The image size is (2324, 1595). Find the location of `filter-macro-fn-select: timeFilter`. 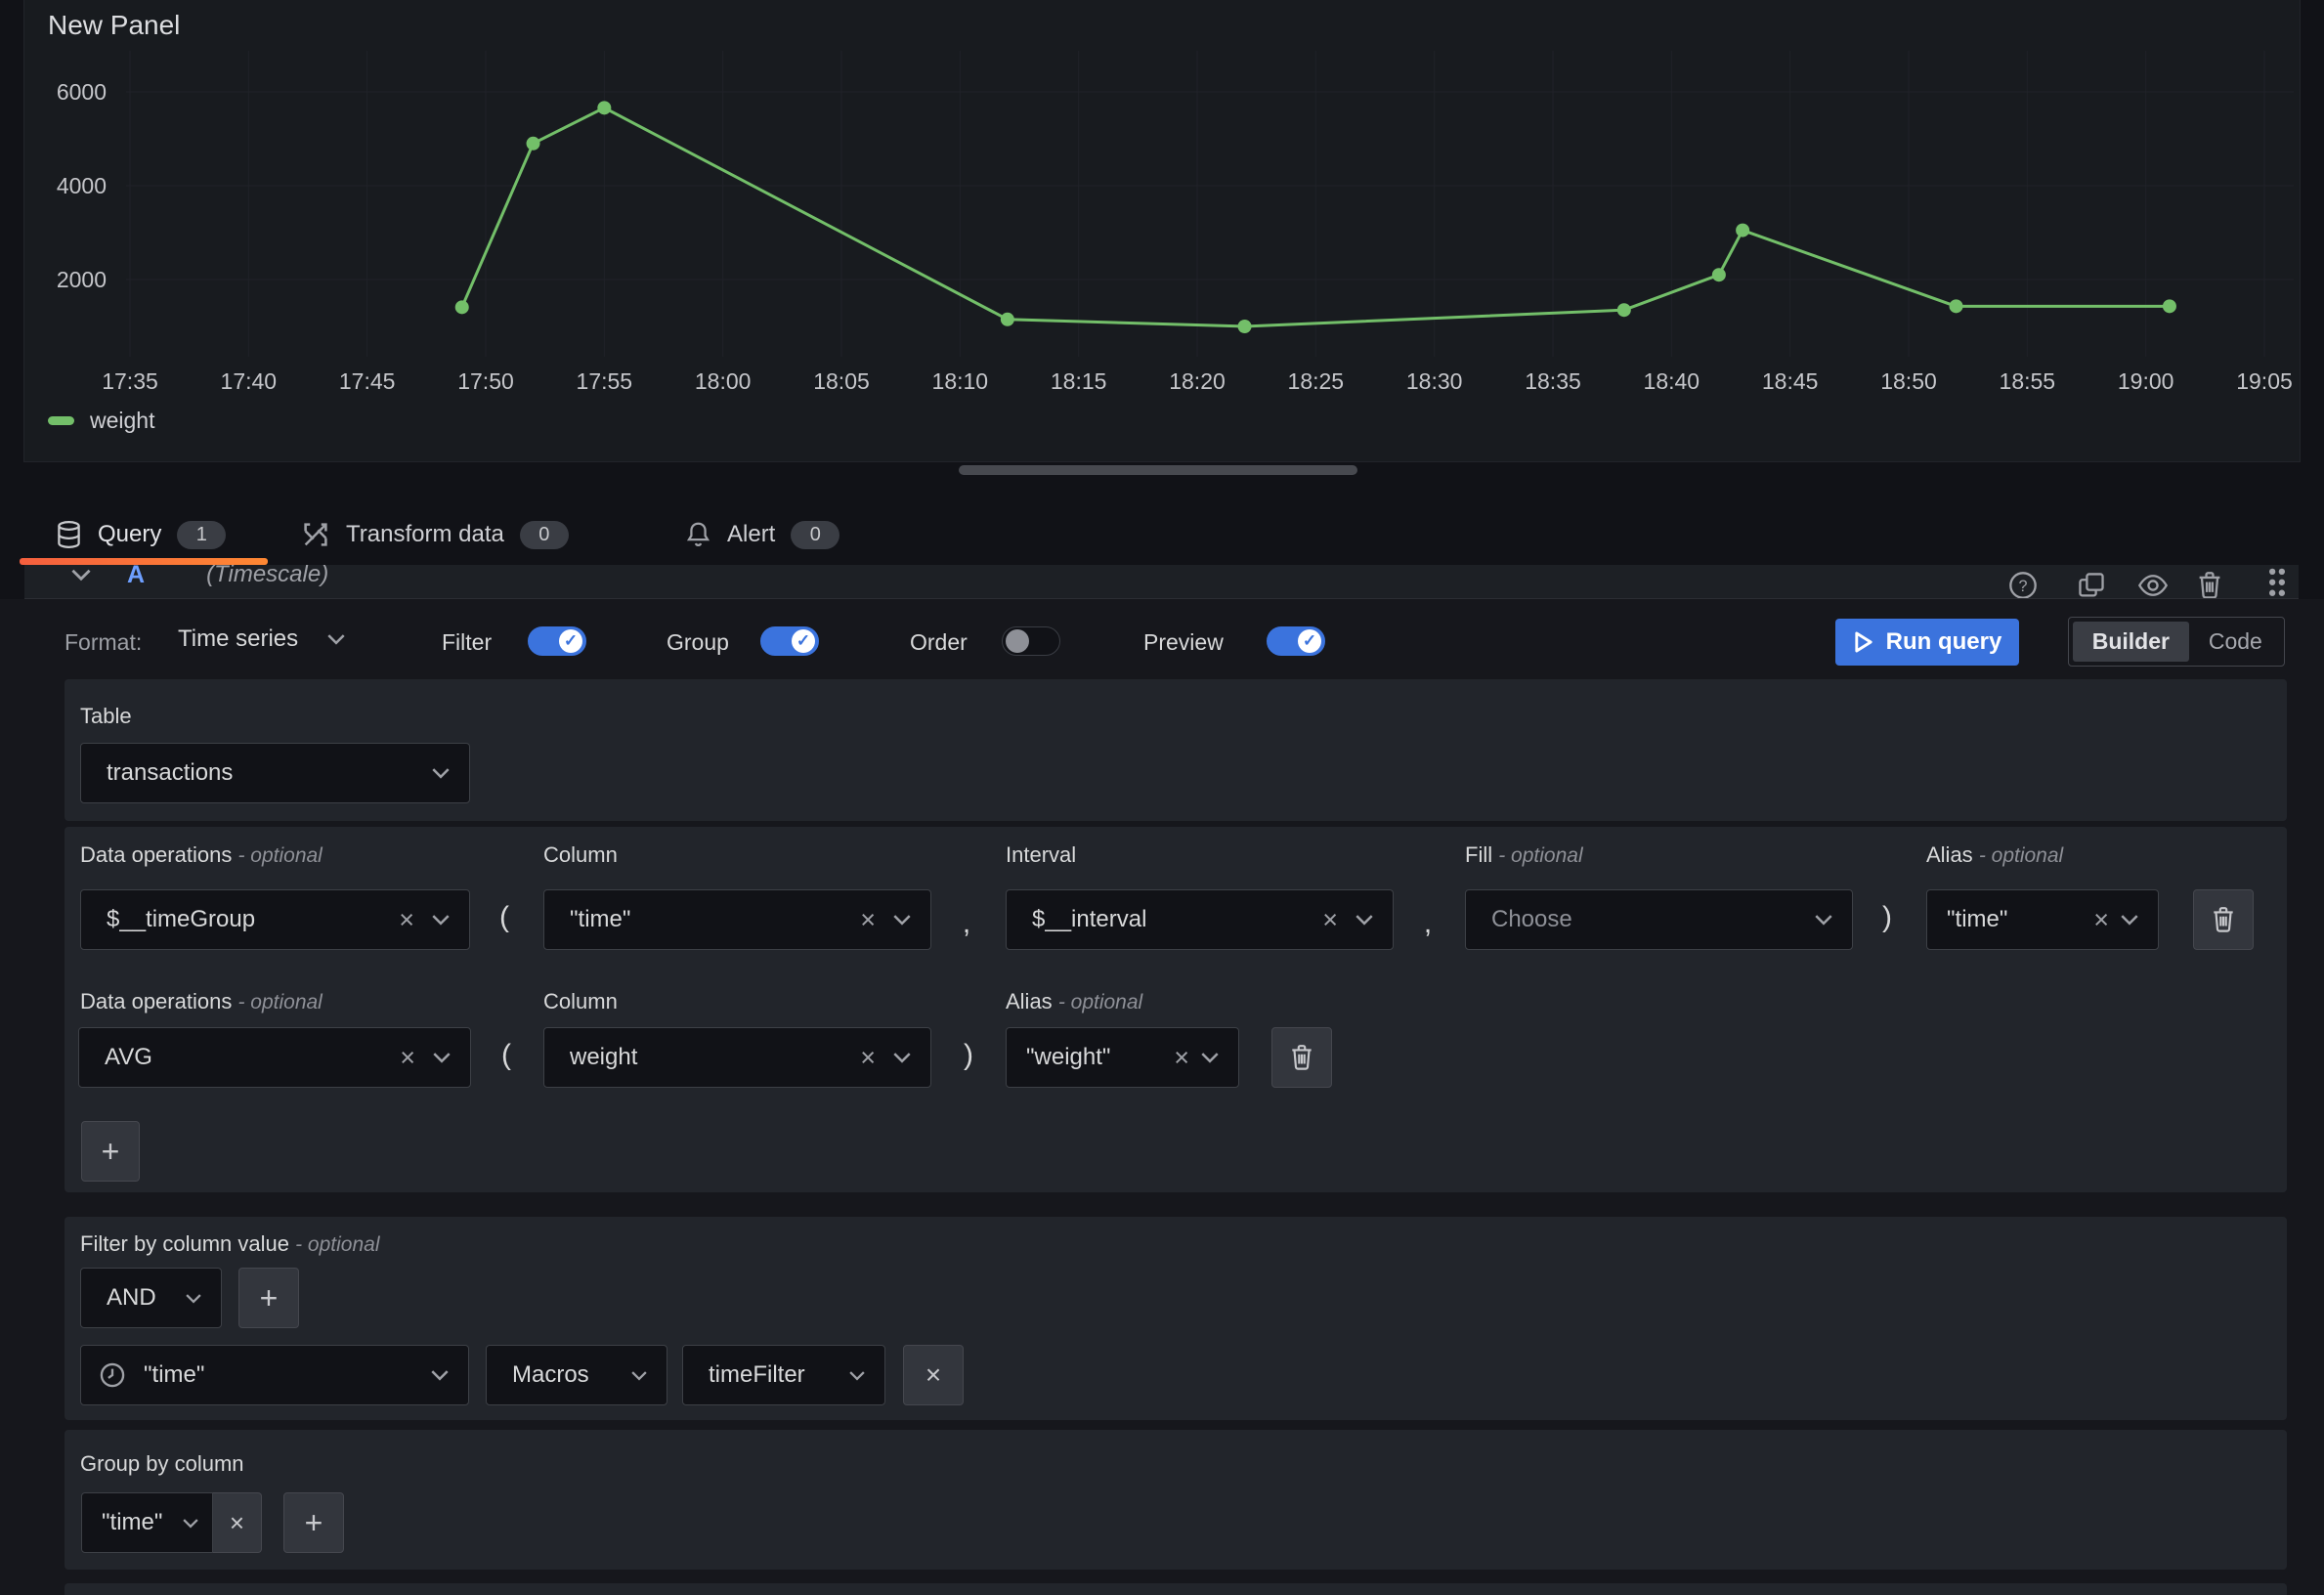

filter-macro-fn-select: timeFilter is located at coordinates (783, 1375).